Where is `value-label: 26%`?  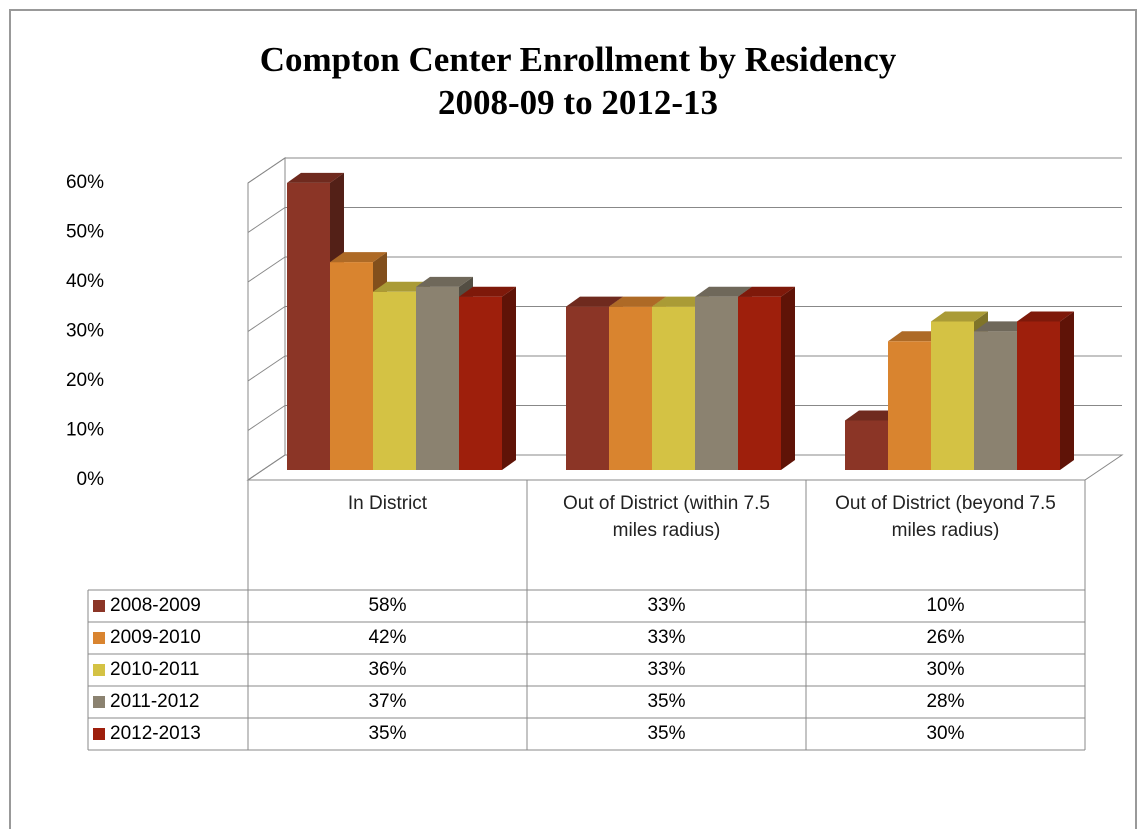 value-label: 26% is located at coordinates (945, 637).